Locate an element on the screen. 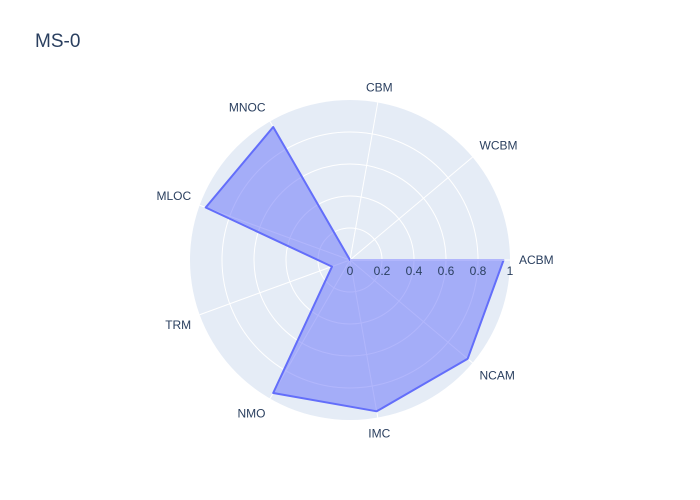 The image size is (700, 500). angular-label-trm: TRM is located at coordinates (178, 325).